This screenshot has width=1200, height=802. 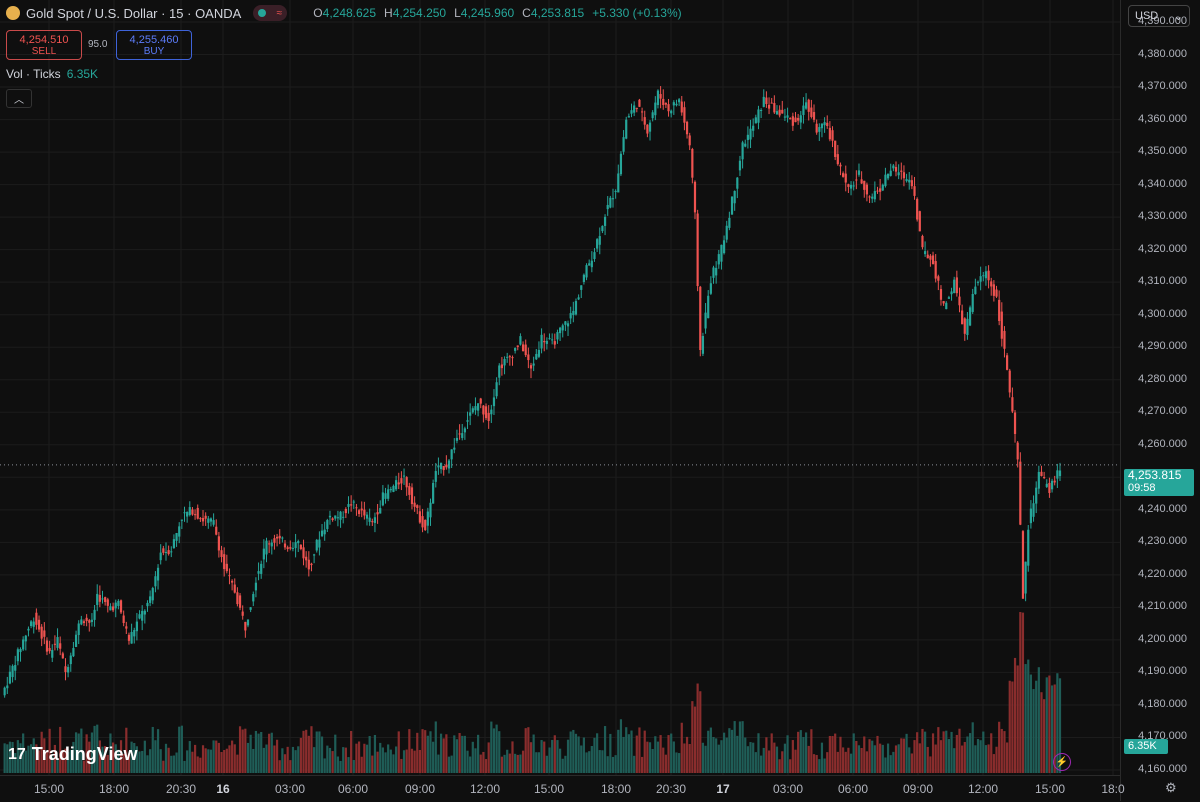 What do you see at coordinates (290, 789) in the screenshot?
I see `time-tick-label: 03:00` at bounding box center [290, 789].